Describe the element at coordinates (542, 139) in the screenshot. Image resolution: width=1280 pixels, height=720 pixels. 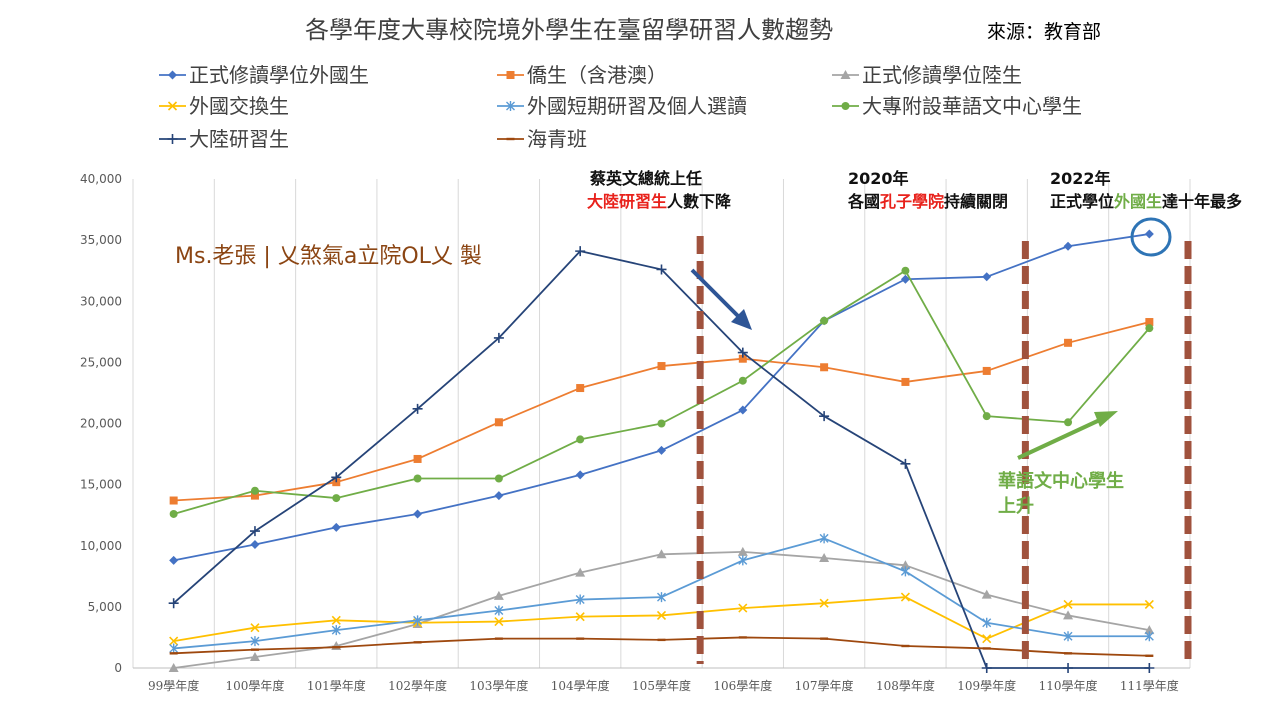
I see `legend-item: 海青班` at that location.